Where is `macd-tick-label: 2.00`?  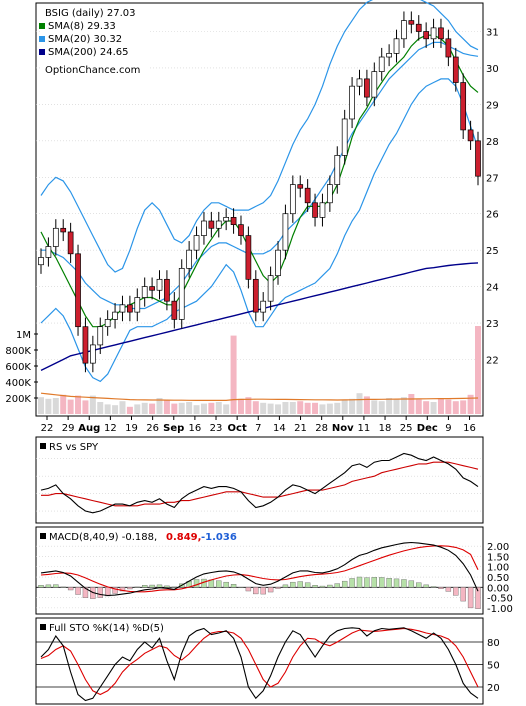 macd-tick-label: 2.00 is located at coordinates (498, 547).